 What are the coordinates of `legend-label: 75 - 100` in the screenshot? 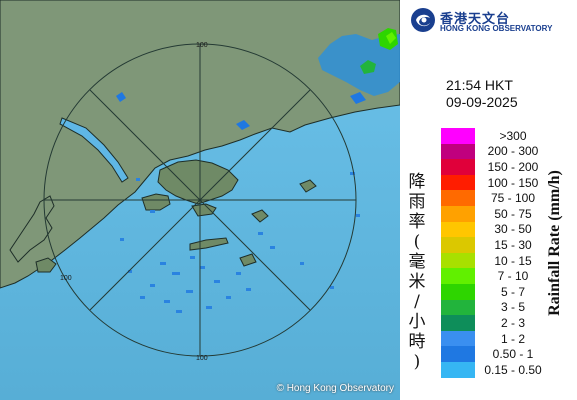 It's located at (513, 198).